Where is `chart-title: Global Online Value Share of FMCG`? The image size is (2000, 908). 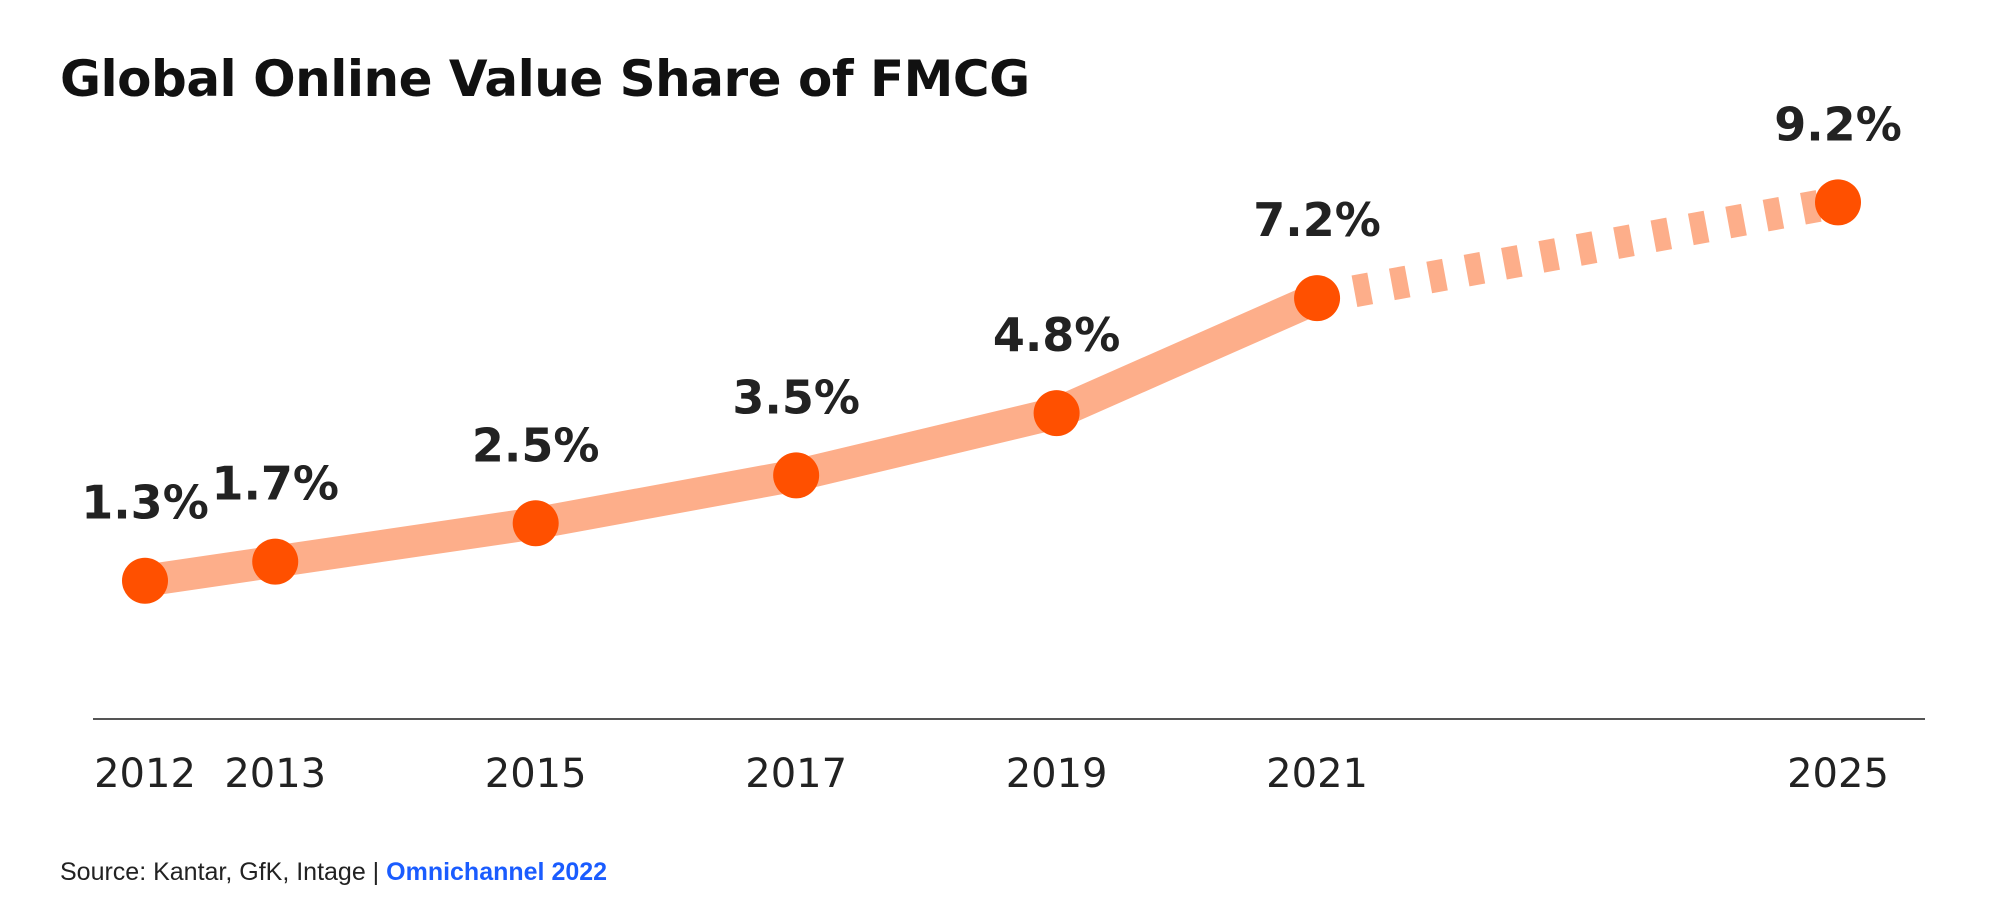
chart-title: Global Online Value Share of FMCG is located at coordinates (545, 79).